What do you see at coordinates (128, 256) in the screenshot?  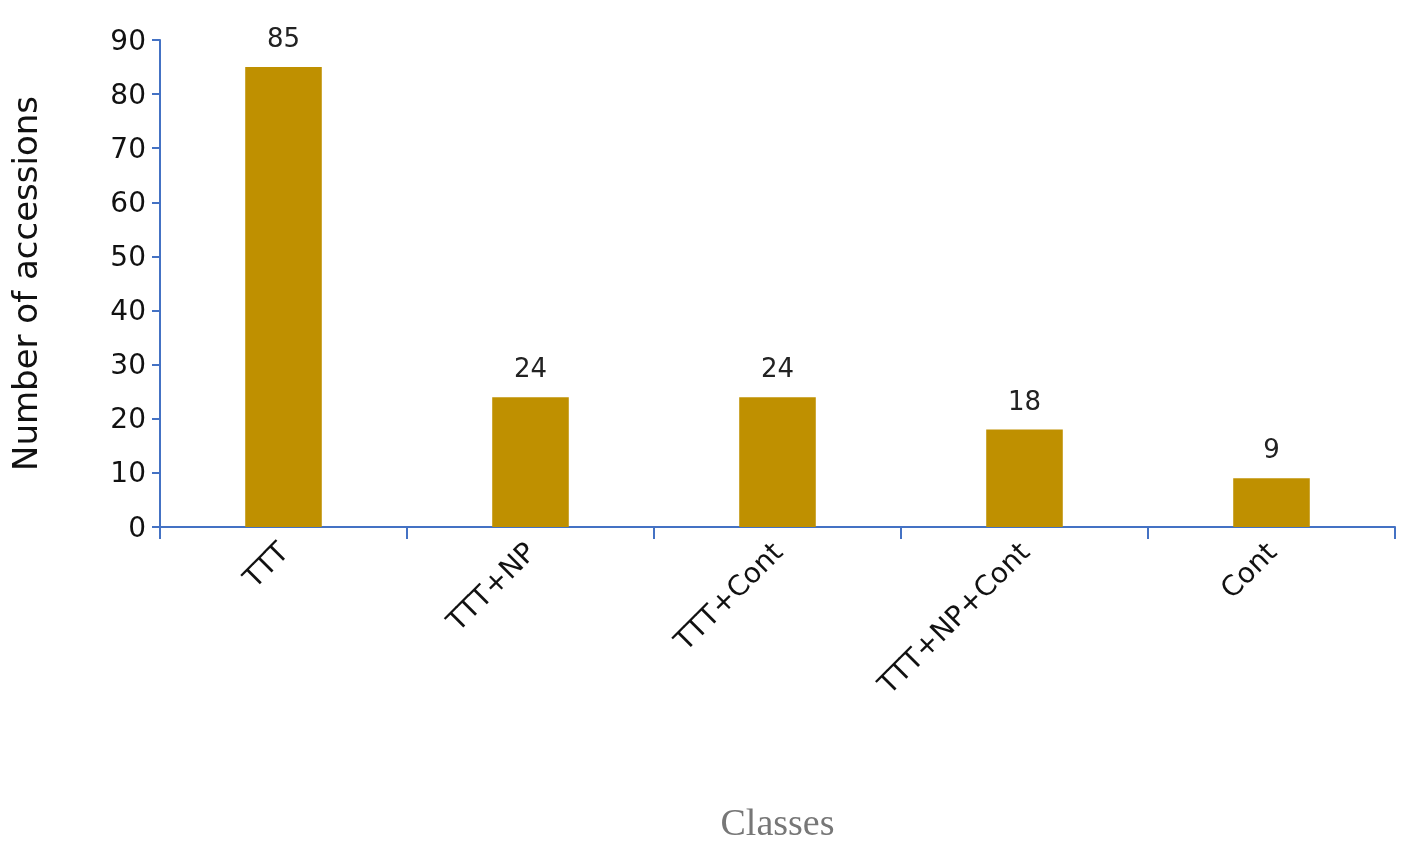 I see `y-tick-label: 50` at bounding box center [128, 256].